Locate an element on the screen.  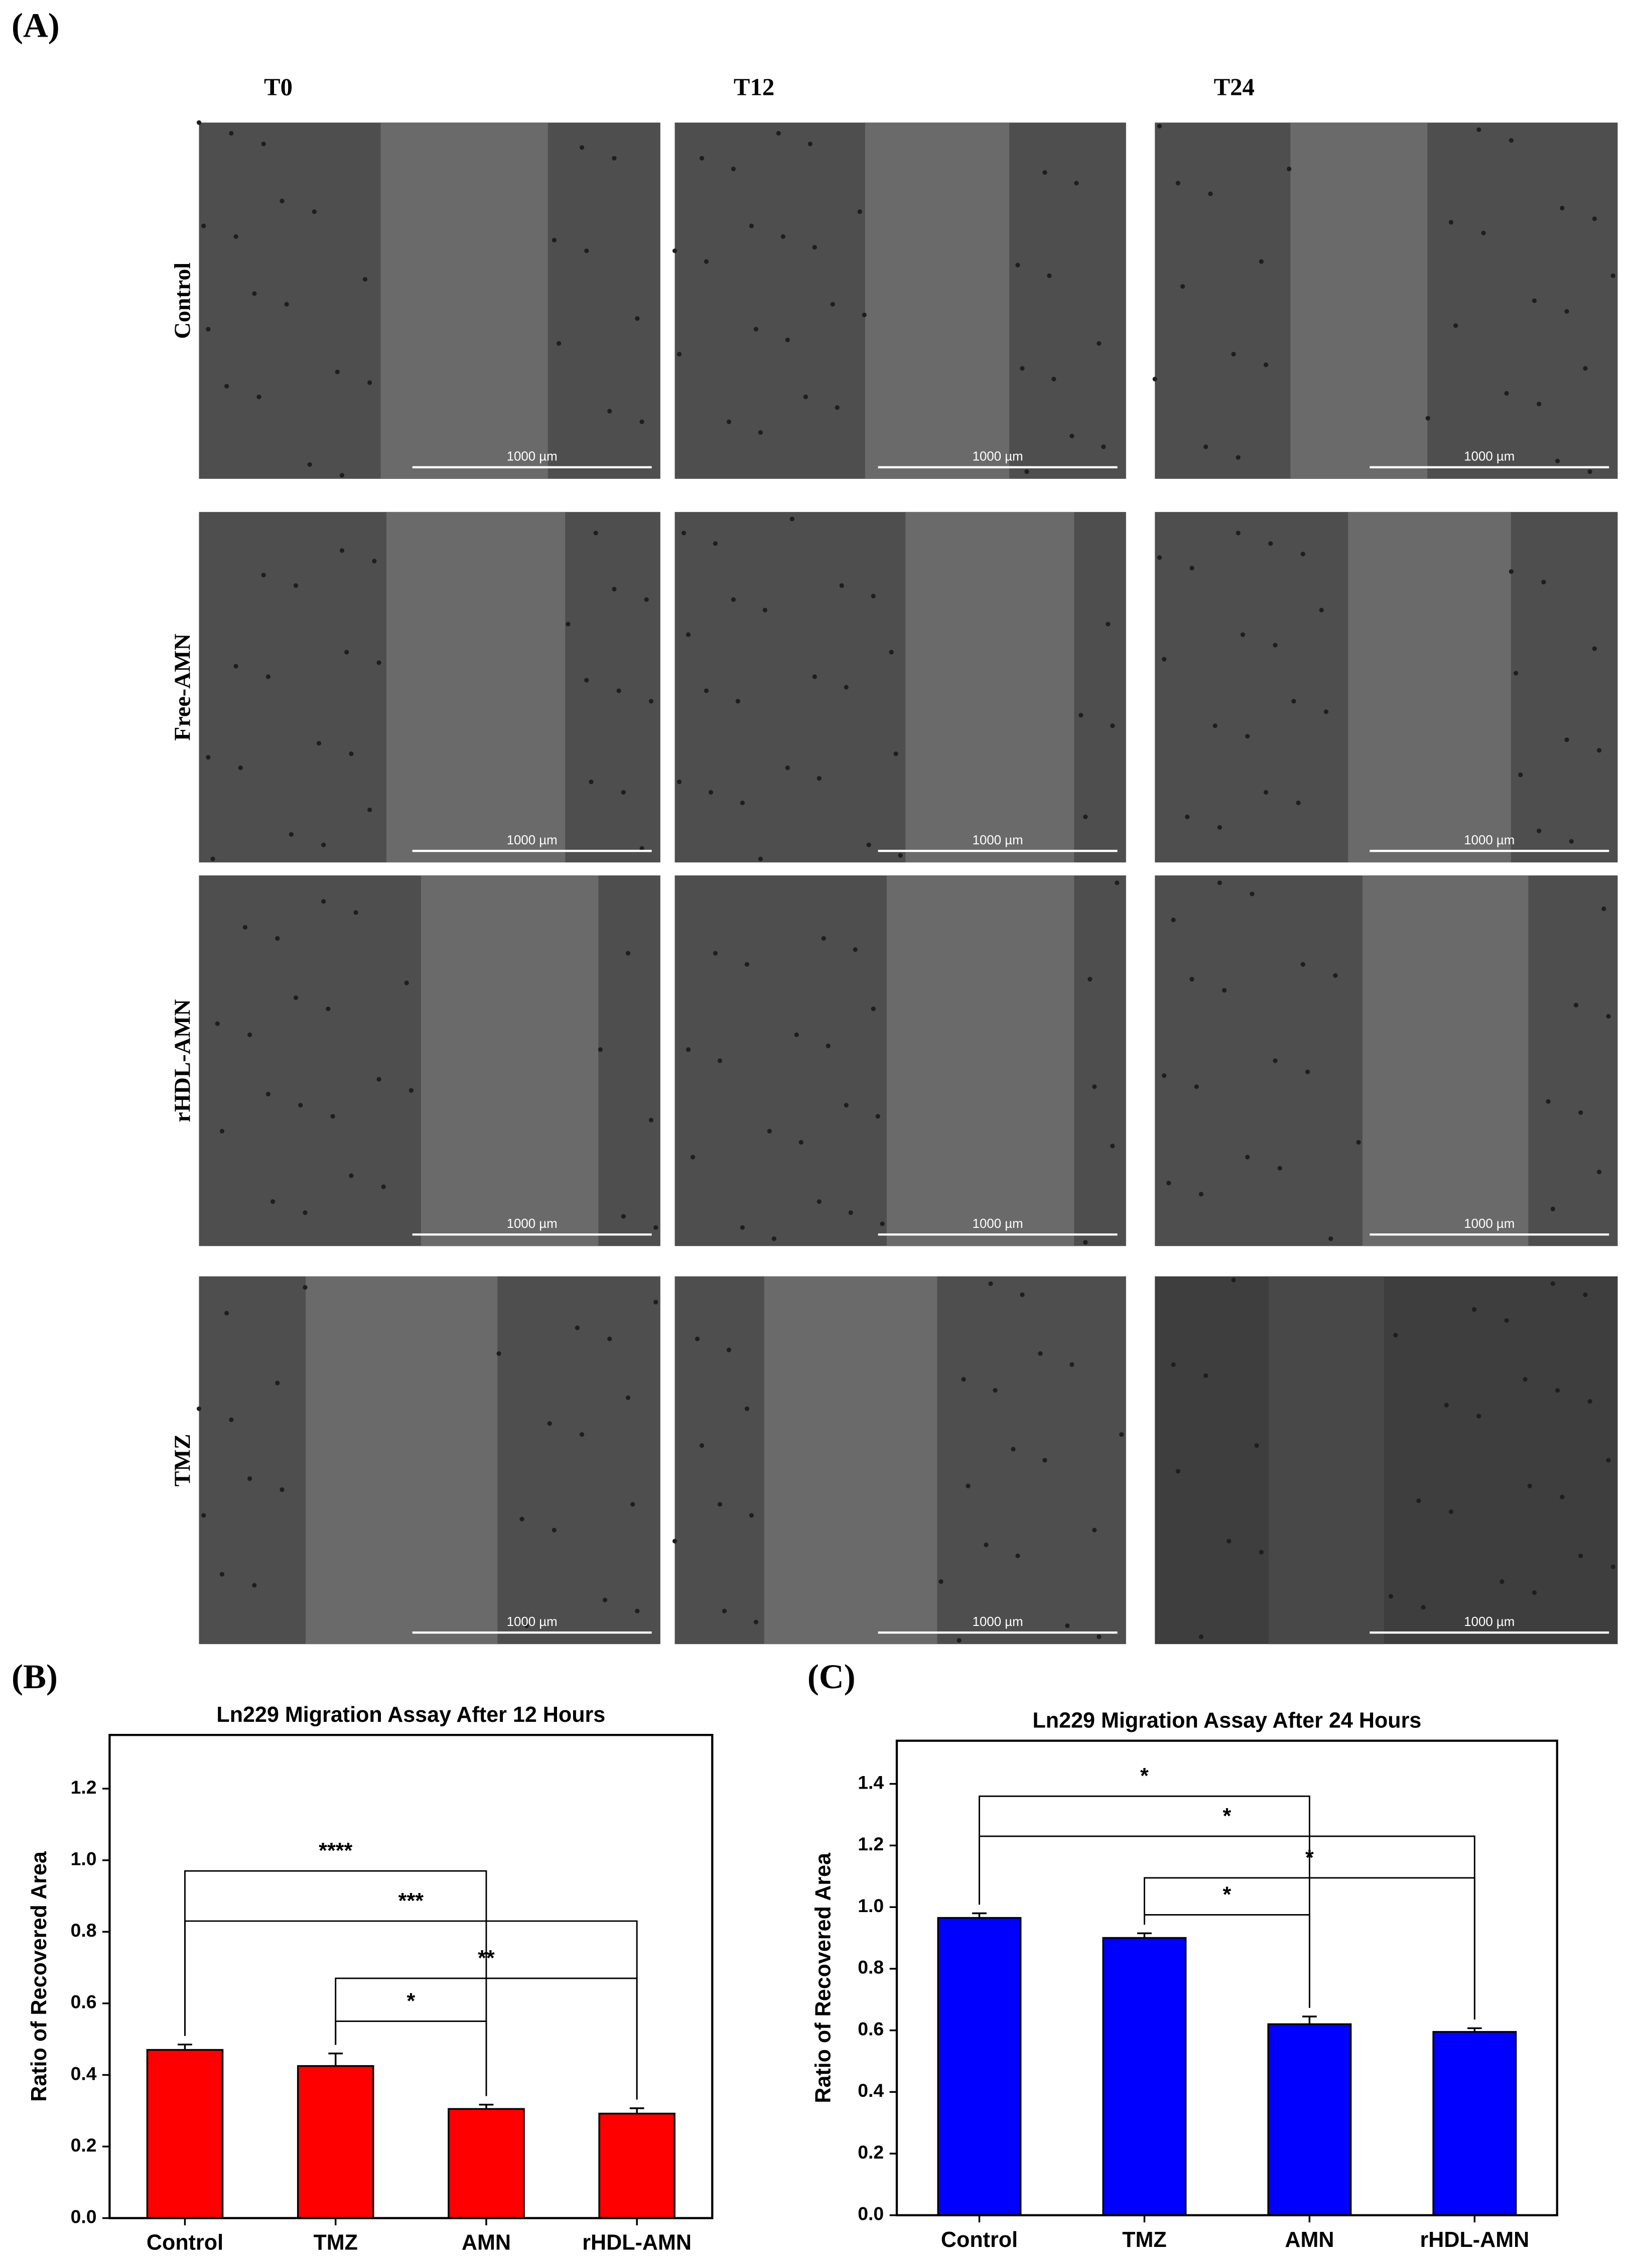
y-tick-label: 0.4 is located at coordinates (84, 2073).